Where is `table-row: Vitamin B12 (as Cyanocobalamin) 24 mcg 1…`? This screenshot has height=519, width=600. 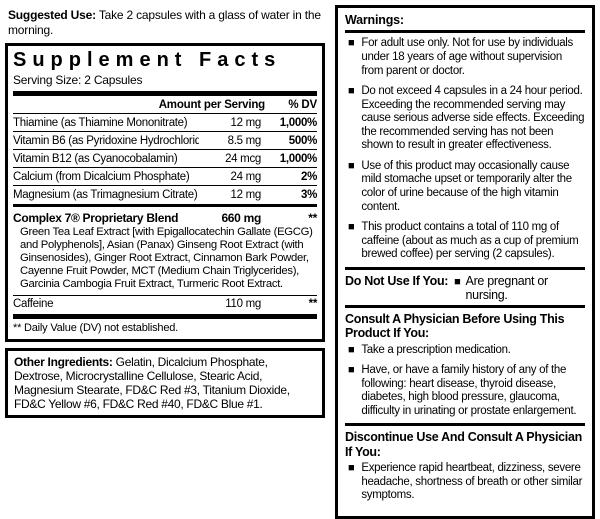 table-row: Vitamin B12 (as Cyanocobalamin) 24 mcg 1… is located at coordinates (165, 158).